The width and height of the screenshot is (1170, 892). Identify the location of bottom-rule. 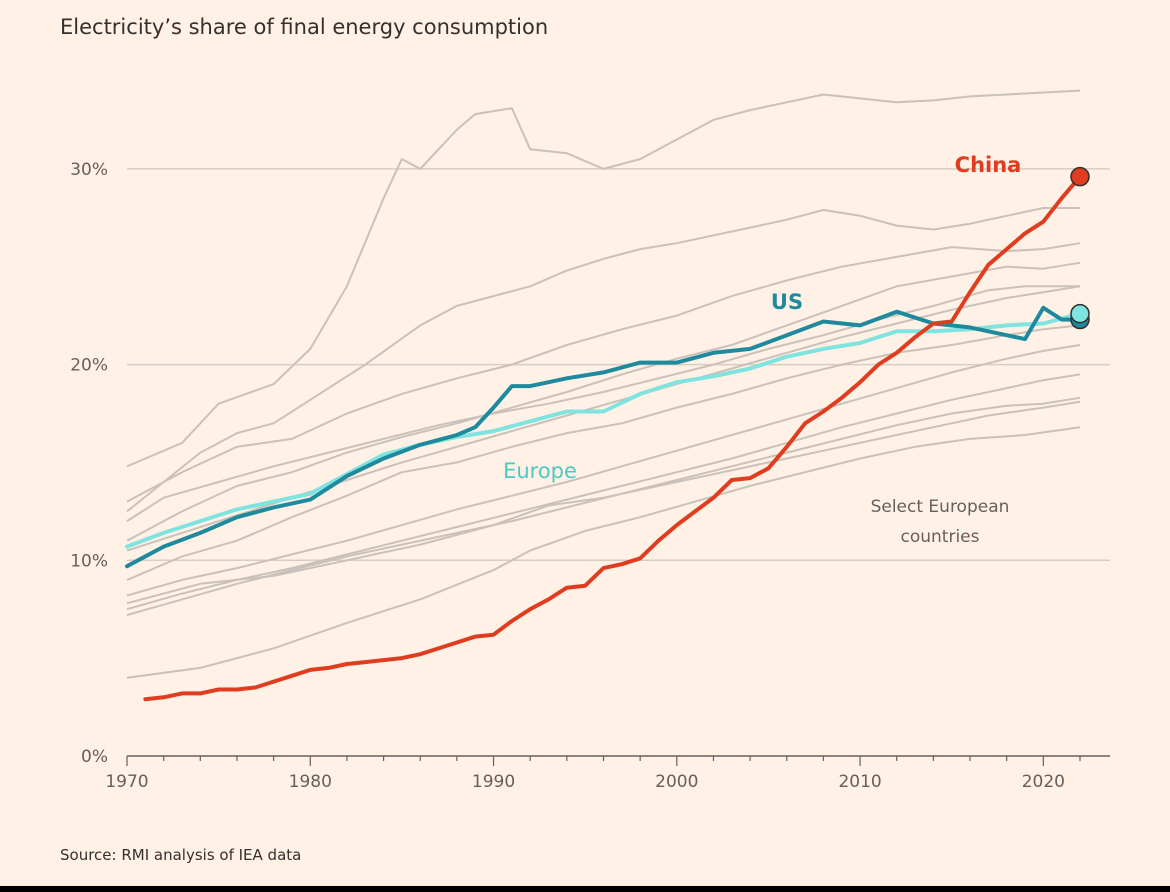
(585, 889).